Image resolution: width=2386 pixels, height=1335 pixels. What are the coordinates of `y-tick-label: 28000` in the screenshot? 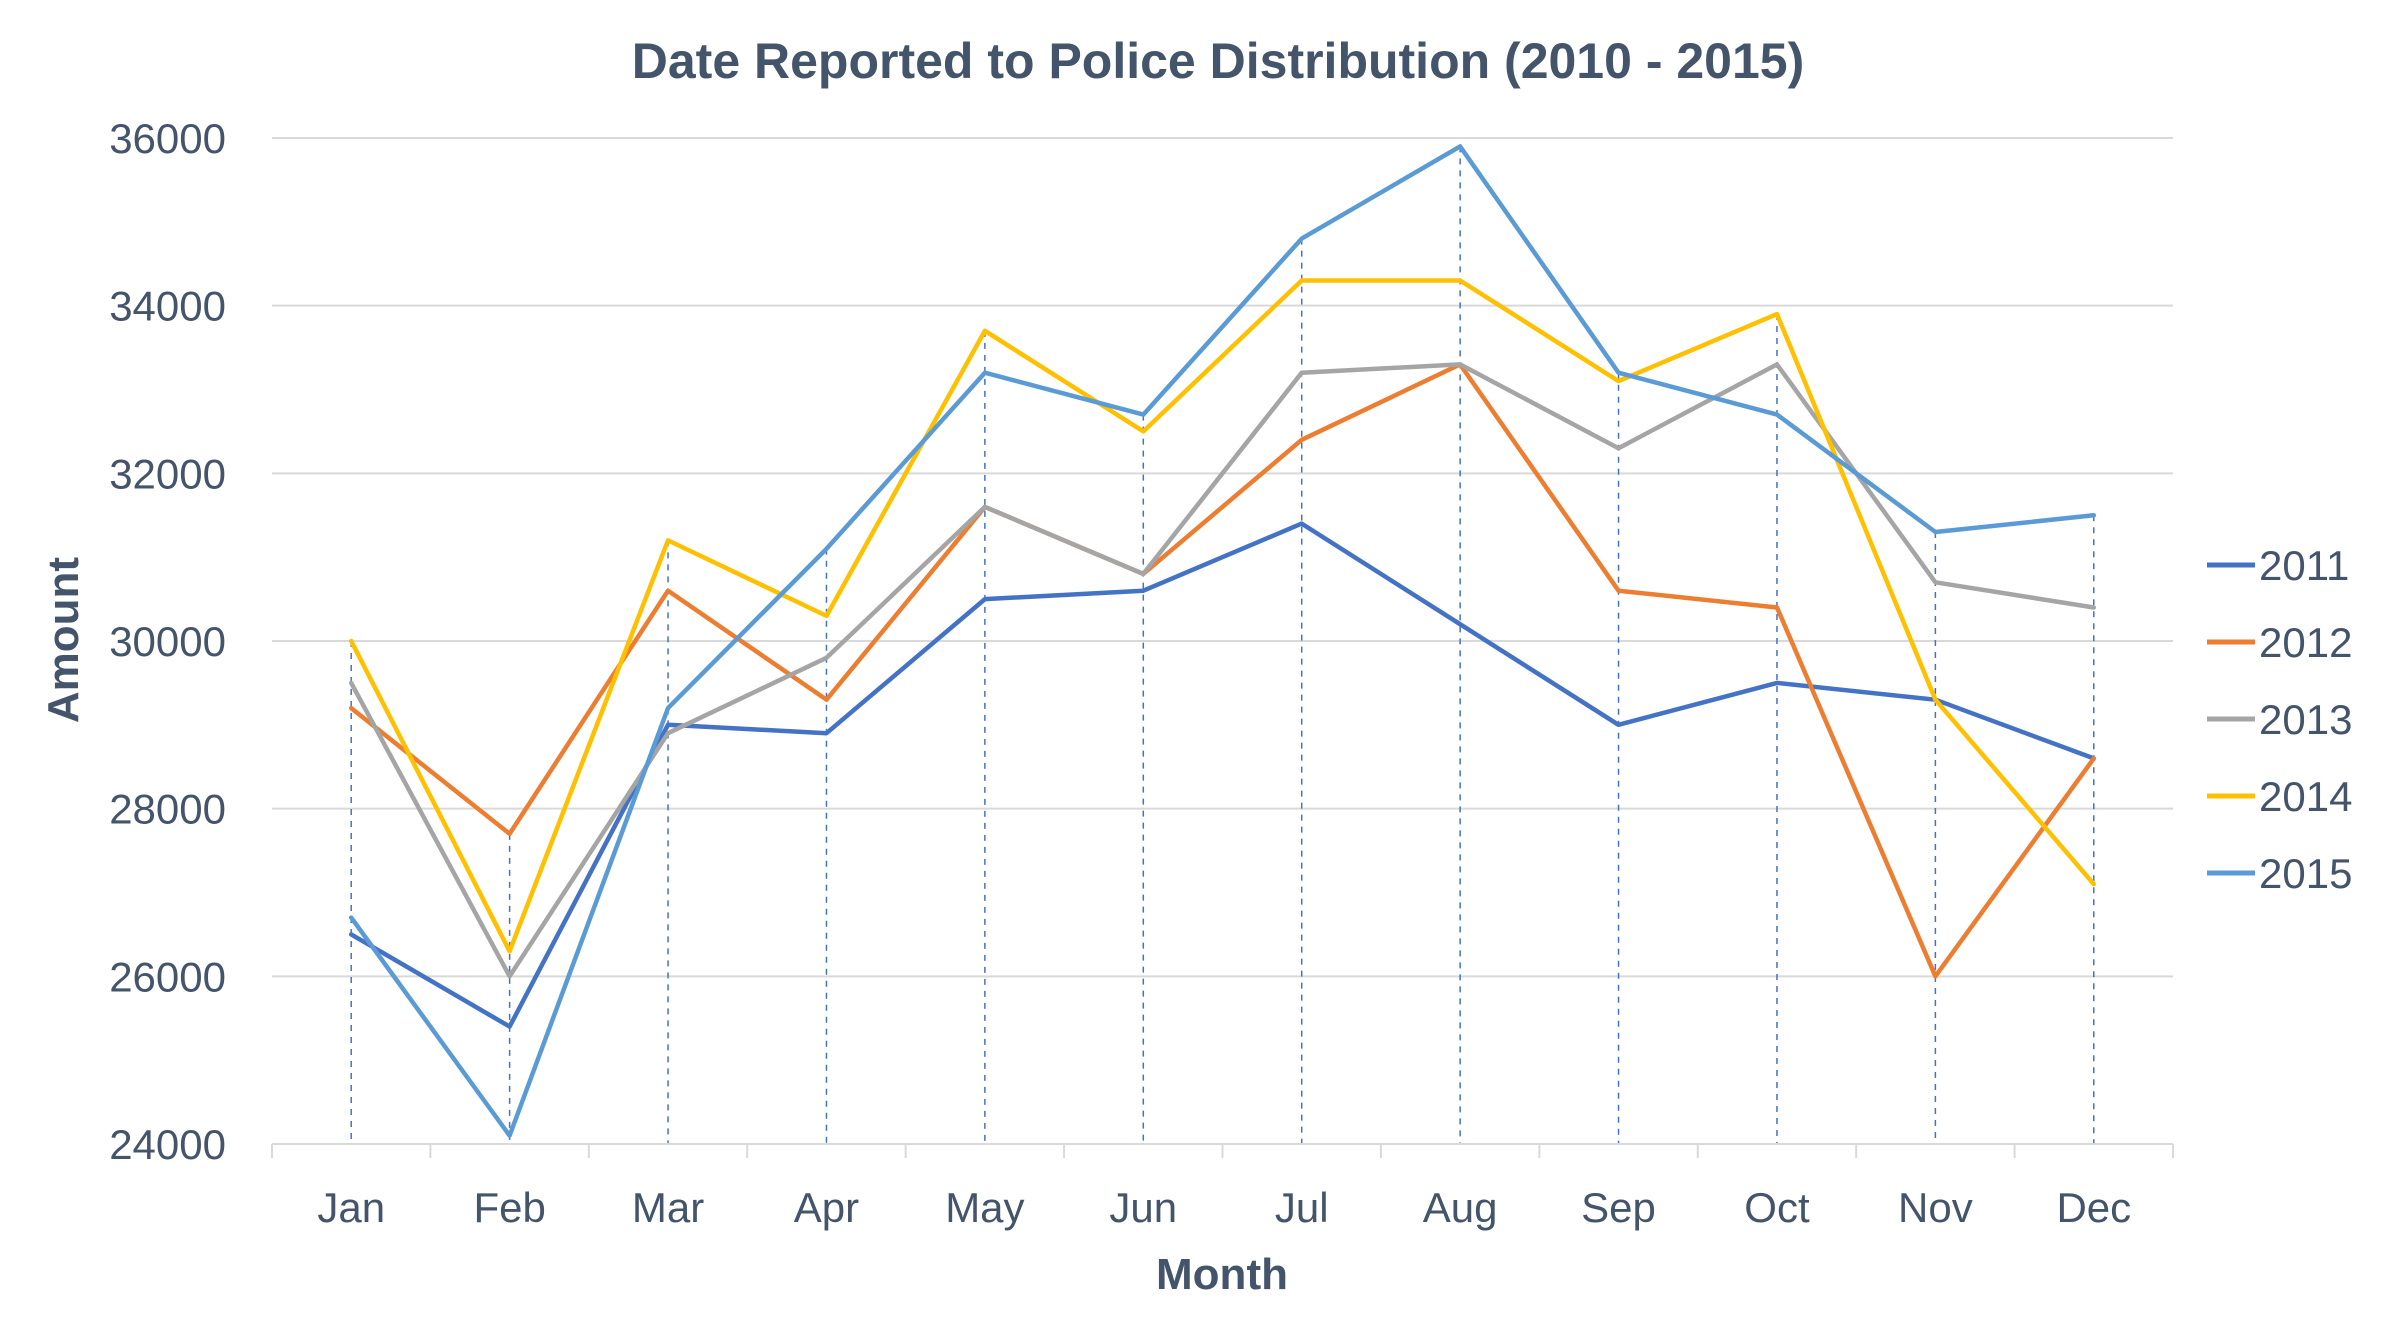 It's located at (167, 809).